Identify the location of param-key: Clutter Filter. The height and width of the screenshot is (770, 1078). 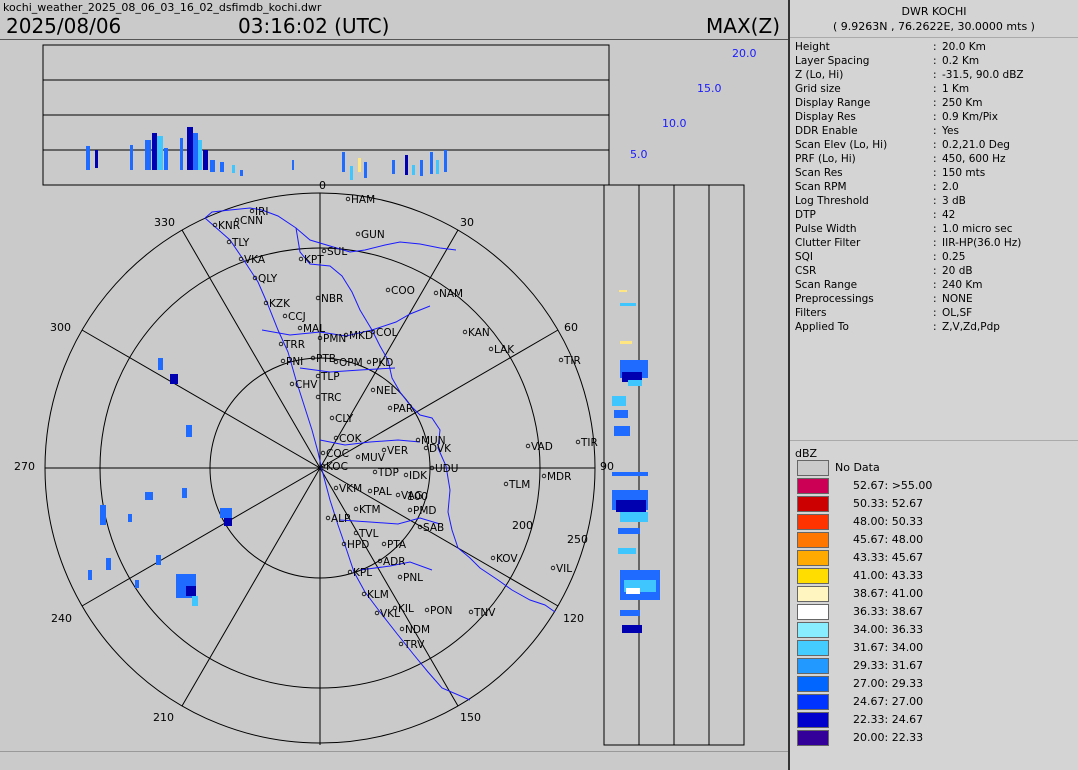
(828, 243).